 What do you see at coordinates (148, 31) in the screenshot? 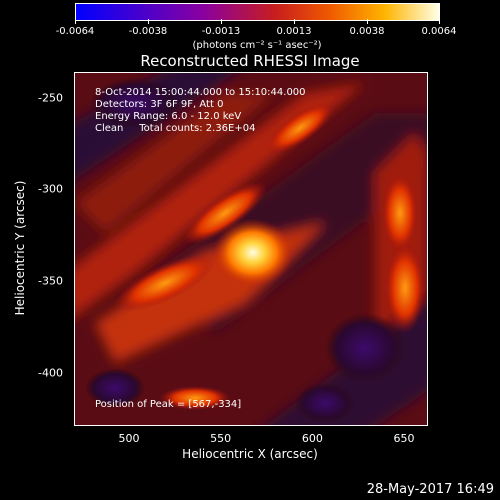
I see `colorbar-tick-label: -0.0038` at bounding box center [148, 31].